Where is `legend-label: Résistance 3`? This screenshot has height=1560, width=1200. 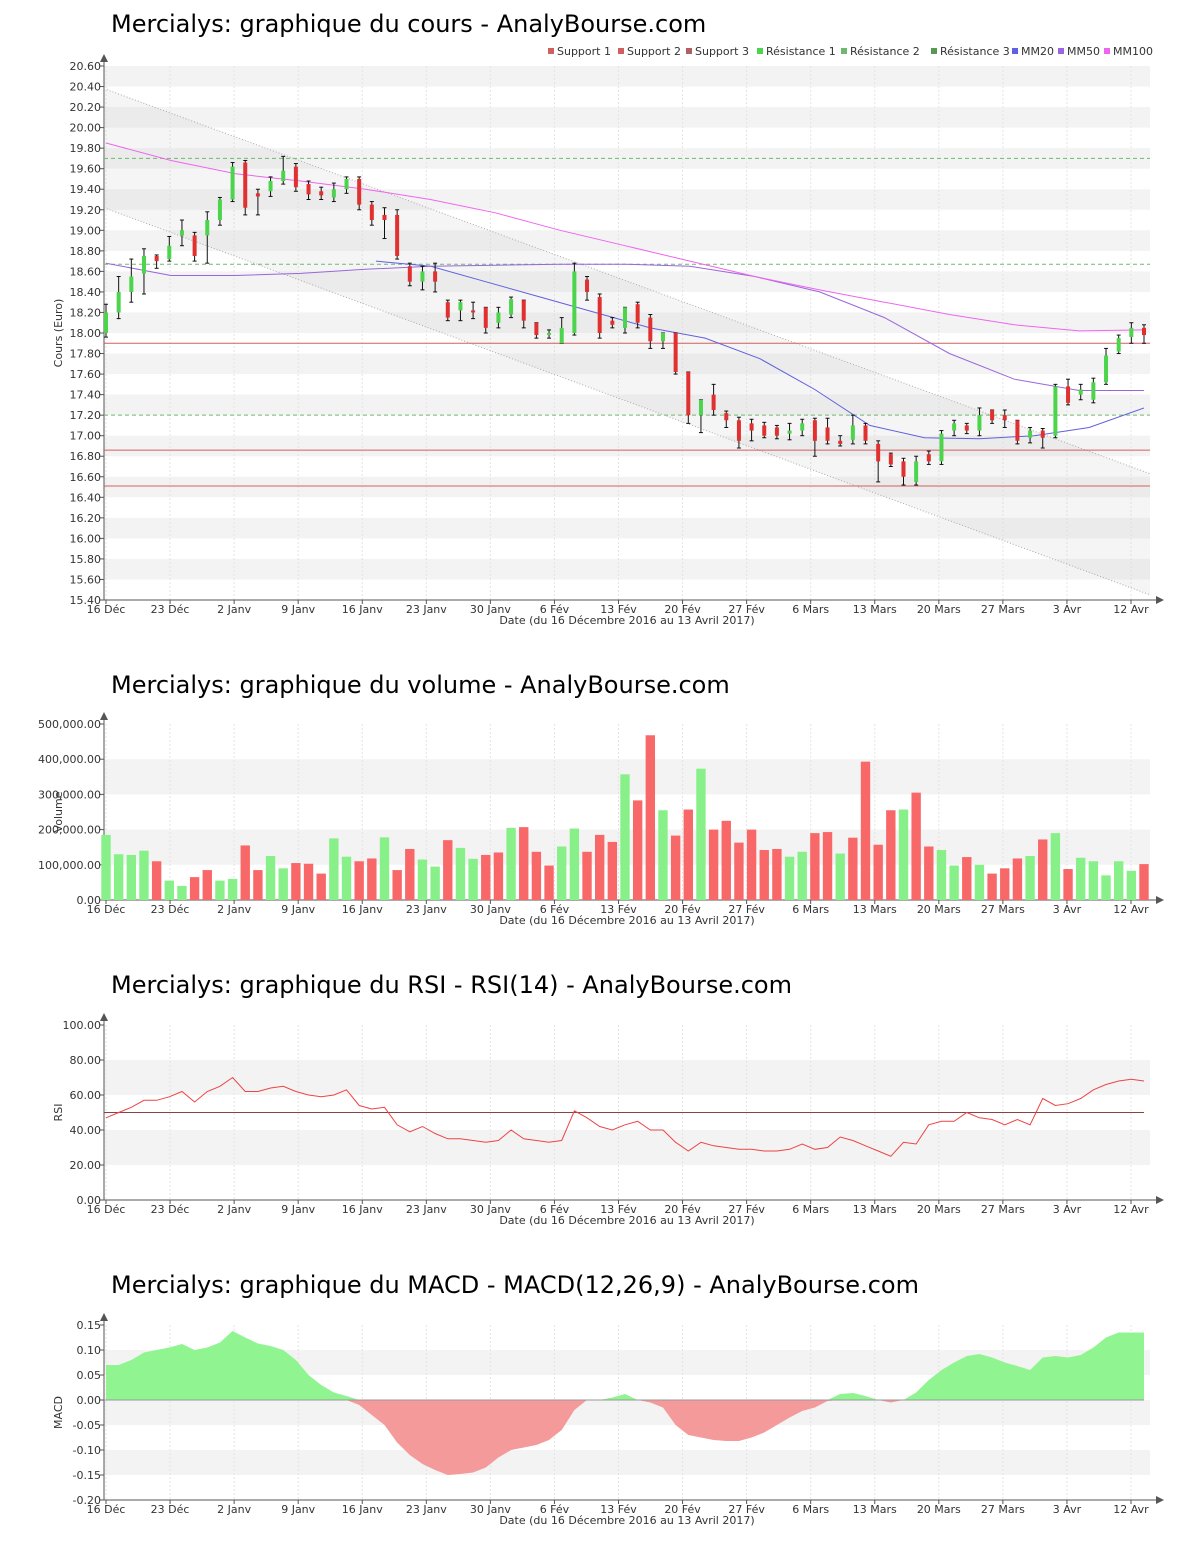 legend-label: Résistance 3 is located at coordinates (975, 51).